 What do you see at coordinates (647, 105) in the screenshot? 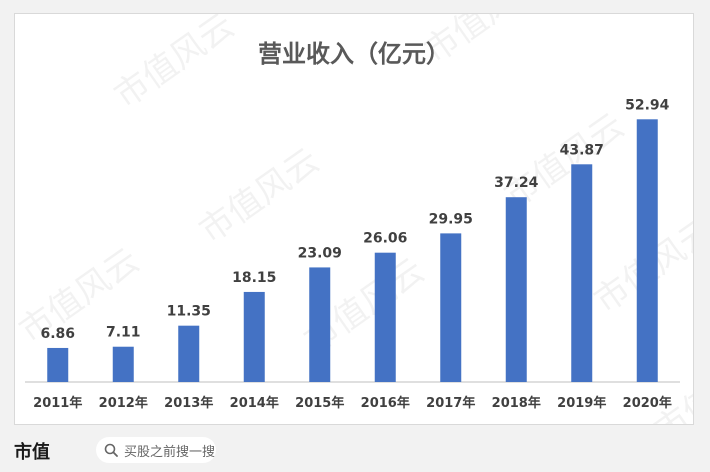
I see `data-label: 52.94` at bounding box center [647, 105].